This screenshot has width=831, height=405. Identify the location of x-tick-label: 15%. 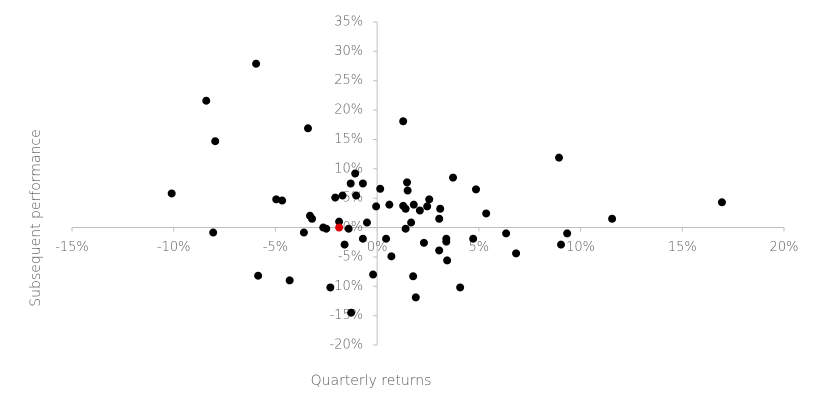
(682, 247).